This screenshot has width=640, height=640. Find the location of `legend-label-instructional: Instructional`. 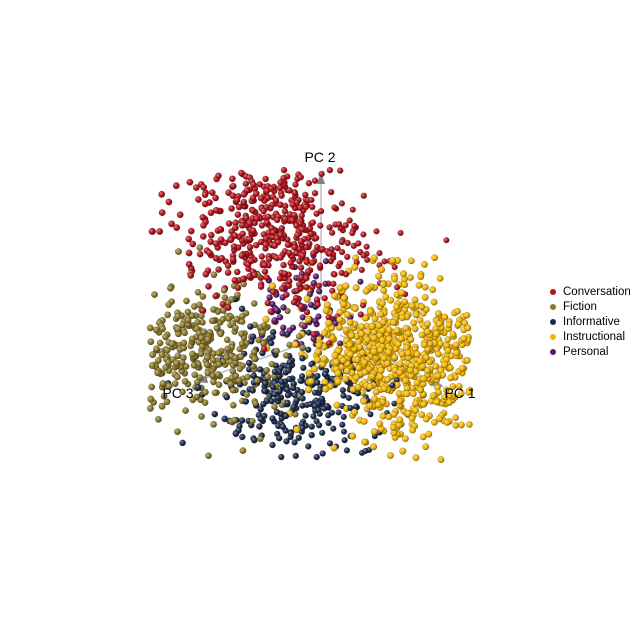

legend-label-instructional: Instructional is located at coordinates (594, 336).